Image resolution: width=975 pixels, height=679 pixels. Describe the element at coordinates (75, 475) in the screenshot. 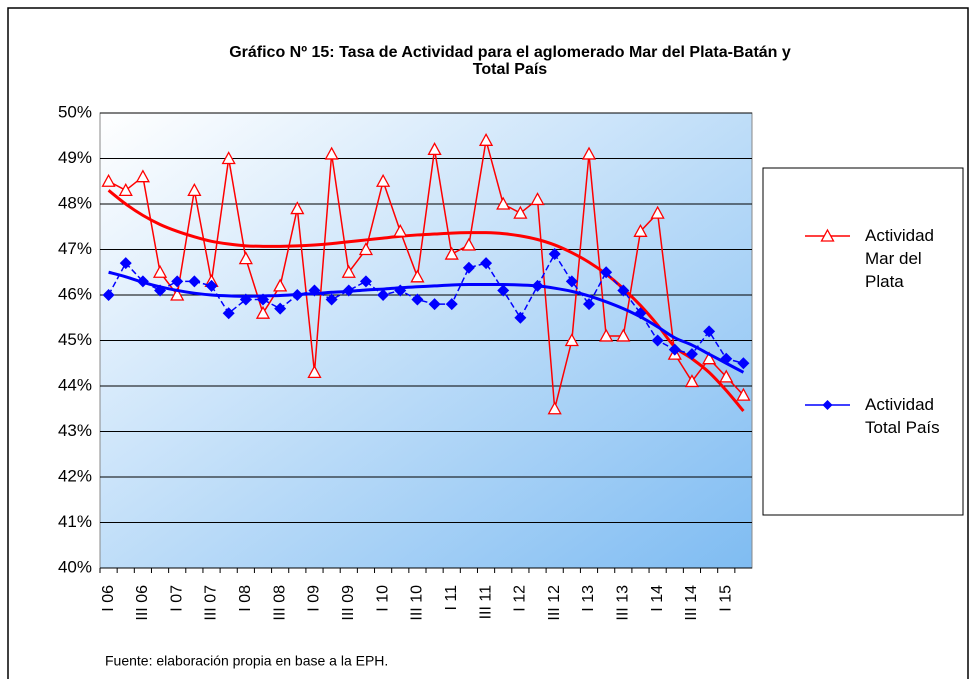

I see `y-tick-label: 42%` at that location.